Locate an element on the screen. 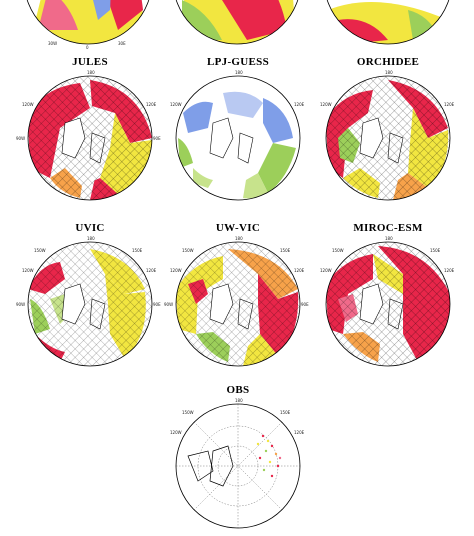 The height and width of the screenshot is (536, 474). map-panel-lpj-guess: 180 120W 120E is located at coordinates (237, 135).